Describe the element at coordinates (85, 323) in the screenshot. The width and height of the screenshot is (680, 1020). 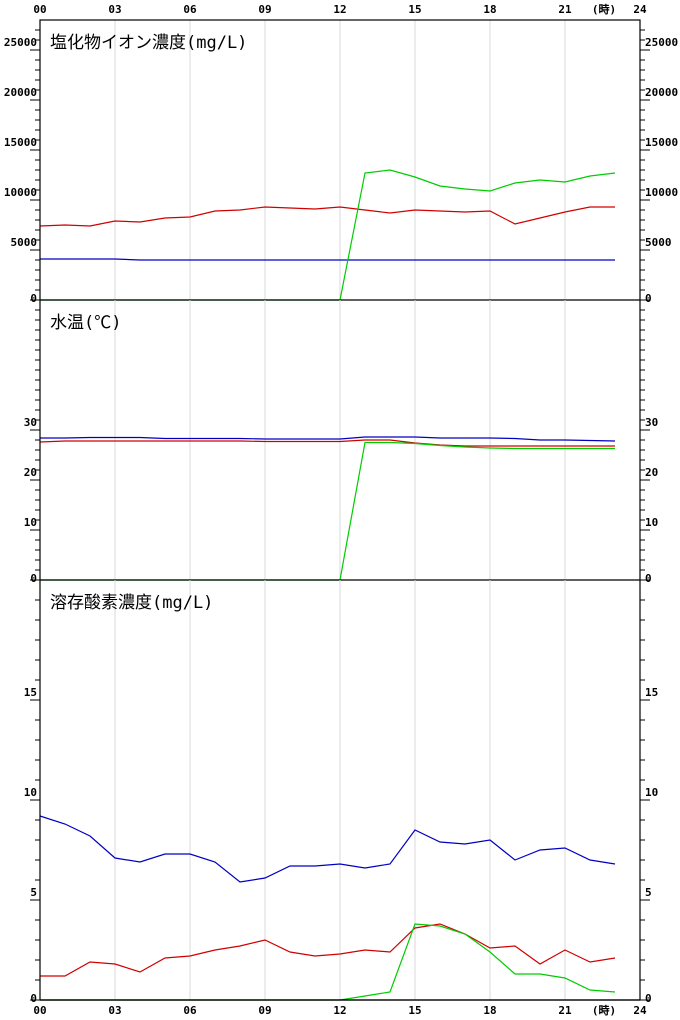
I see `panel-title: 水温(℃)` at that location.